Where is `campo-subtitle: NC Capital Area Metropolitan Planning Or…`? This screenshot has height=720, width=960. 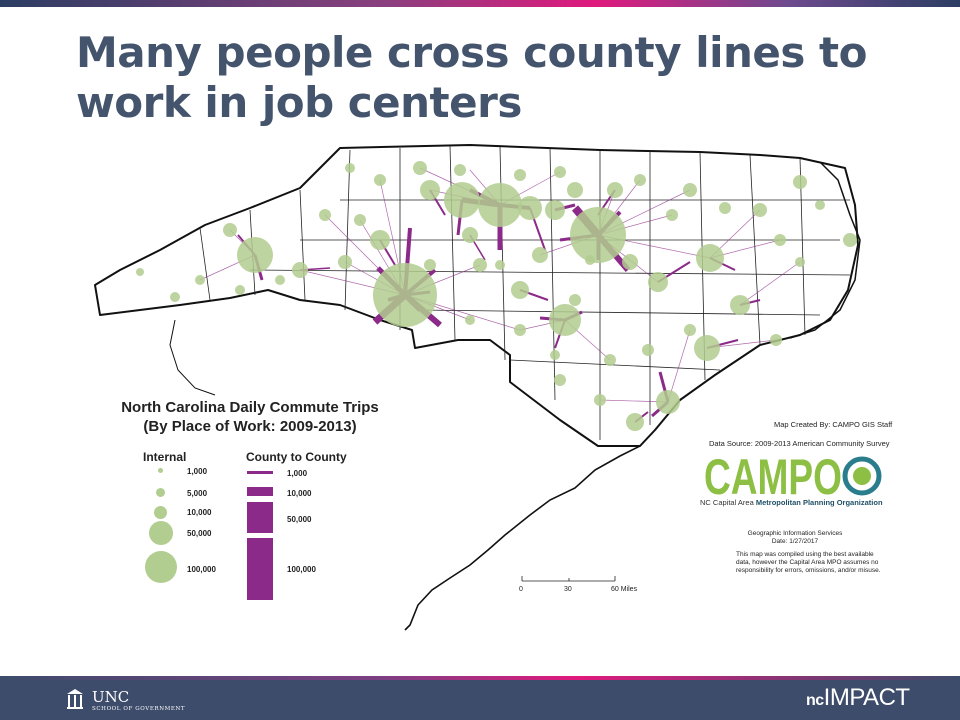
campo-subtitle: NC Capital Area Metropolitan Planning Or… is located at coordinates (791, 502).